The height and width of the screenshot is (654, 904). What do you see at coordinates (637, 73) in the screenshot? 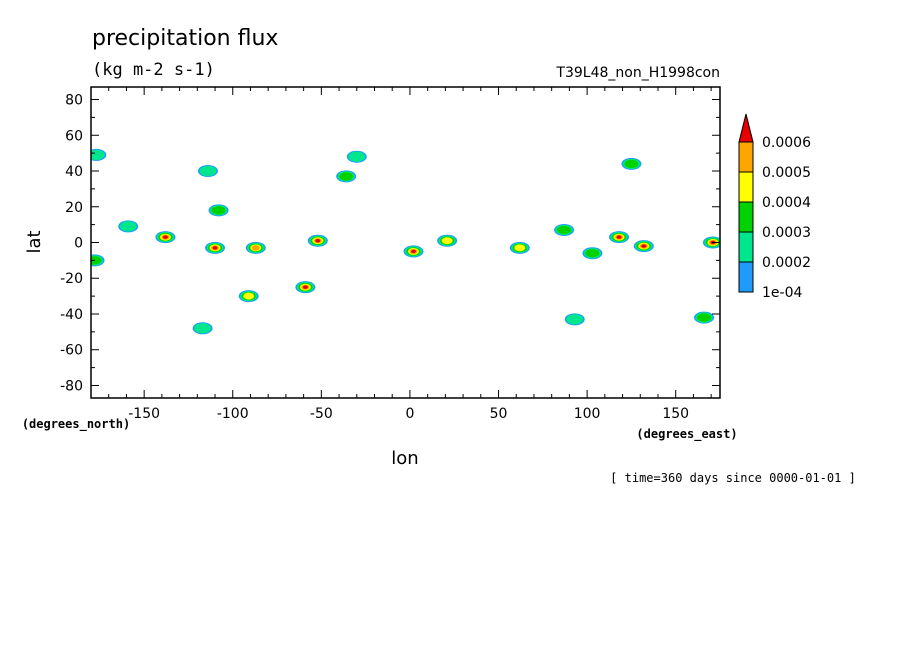
I see `experiment-label: T39L48_non_H1998con` at bounding box center [637, 73].